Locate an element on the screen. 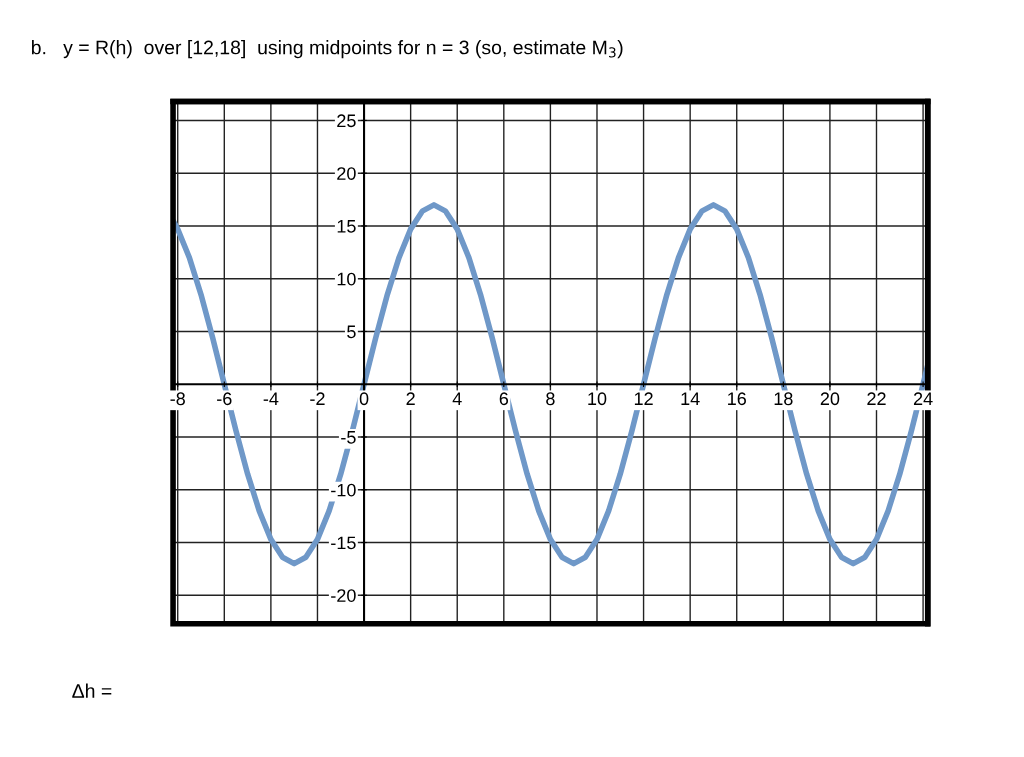  x-tick-label: 24 is located at coordinates (923, 398).